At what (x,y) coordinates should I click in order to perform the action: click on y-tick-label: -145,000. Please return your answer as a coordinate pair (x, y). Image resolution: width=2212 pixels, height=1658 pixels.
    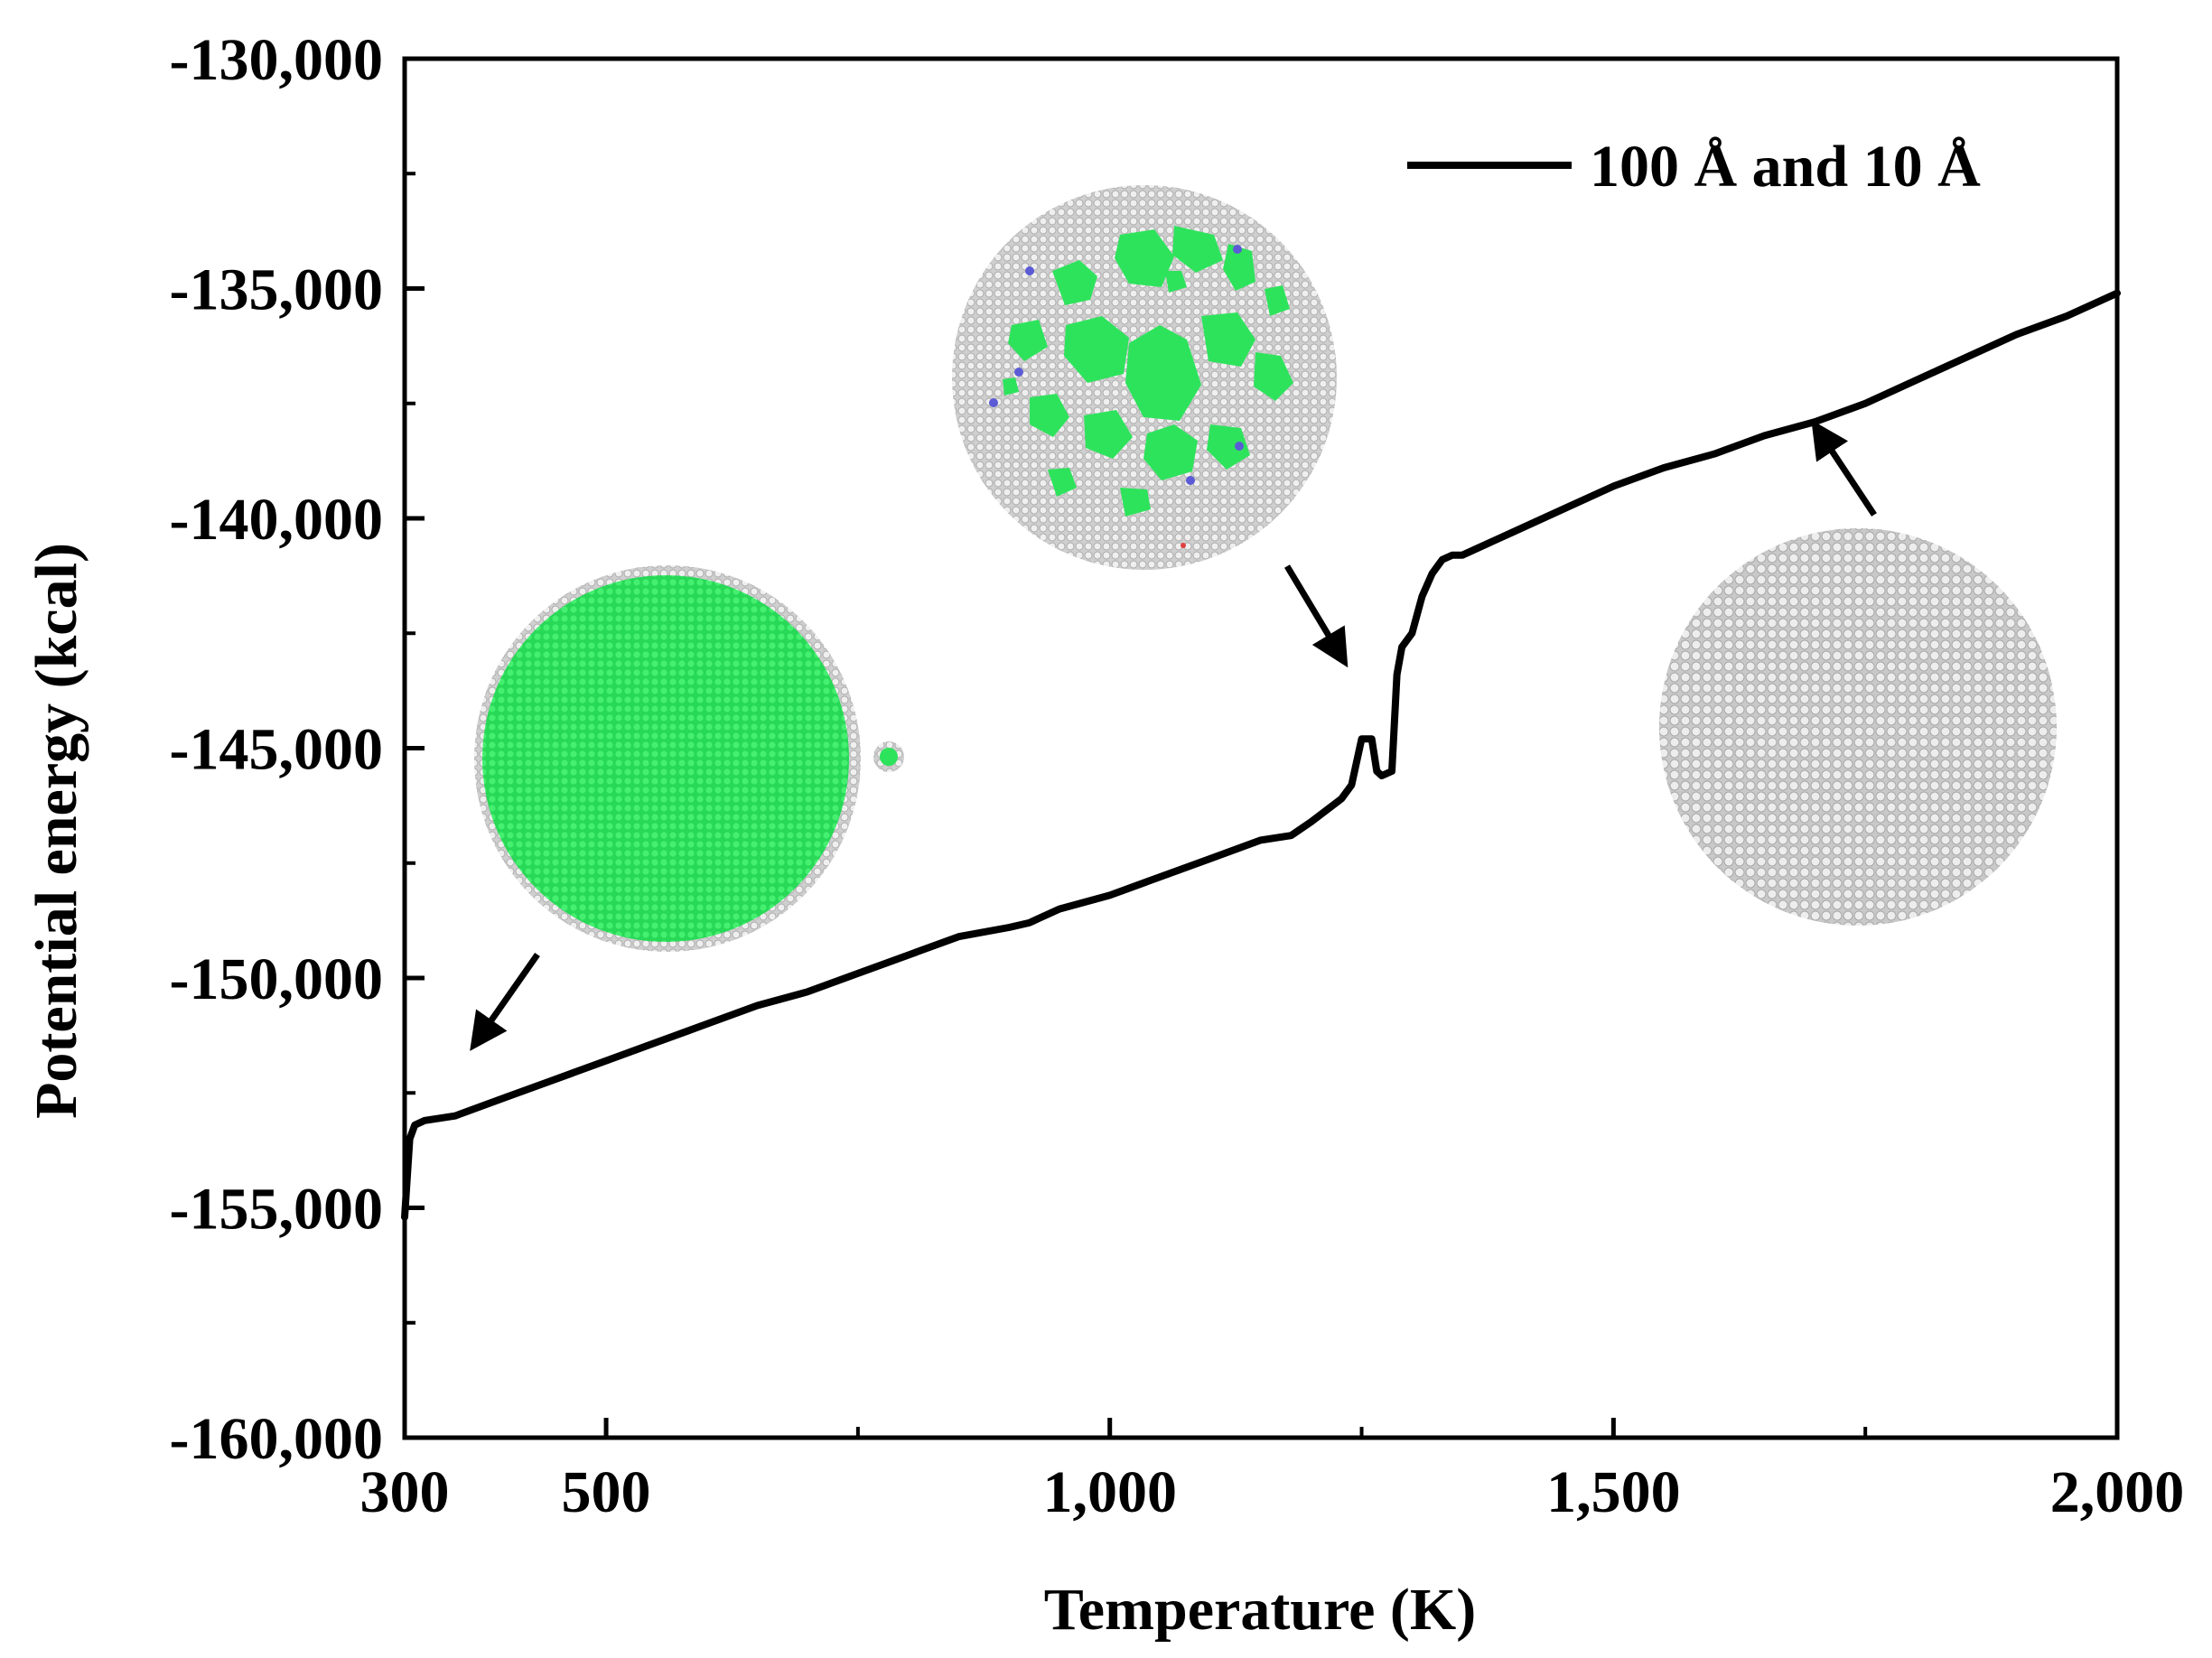
    Looking at the image, I should click on (276, 750).